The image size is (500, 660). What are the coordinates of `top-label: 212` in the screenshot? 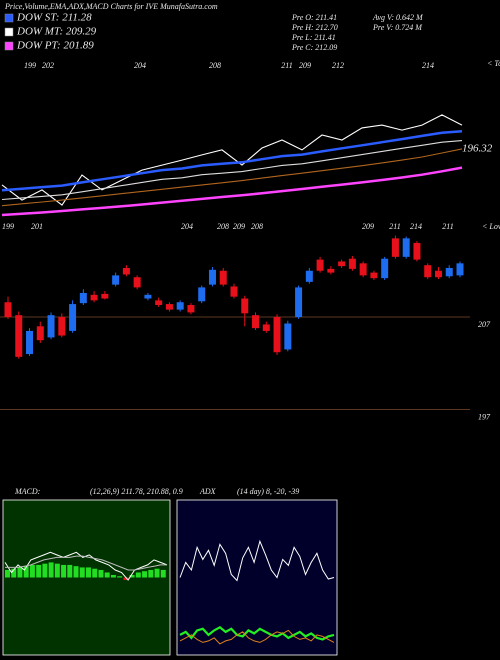 It's located at (338, 65).